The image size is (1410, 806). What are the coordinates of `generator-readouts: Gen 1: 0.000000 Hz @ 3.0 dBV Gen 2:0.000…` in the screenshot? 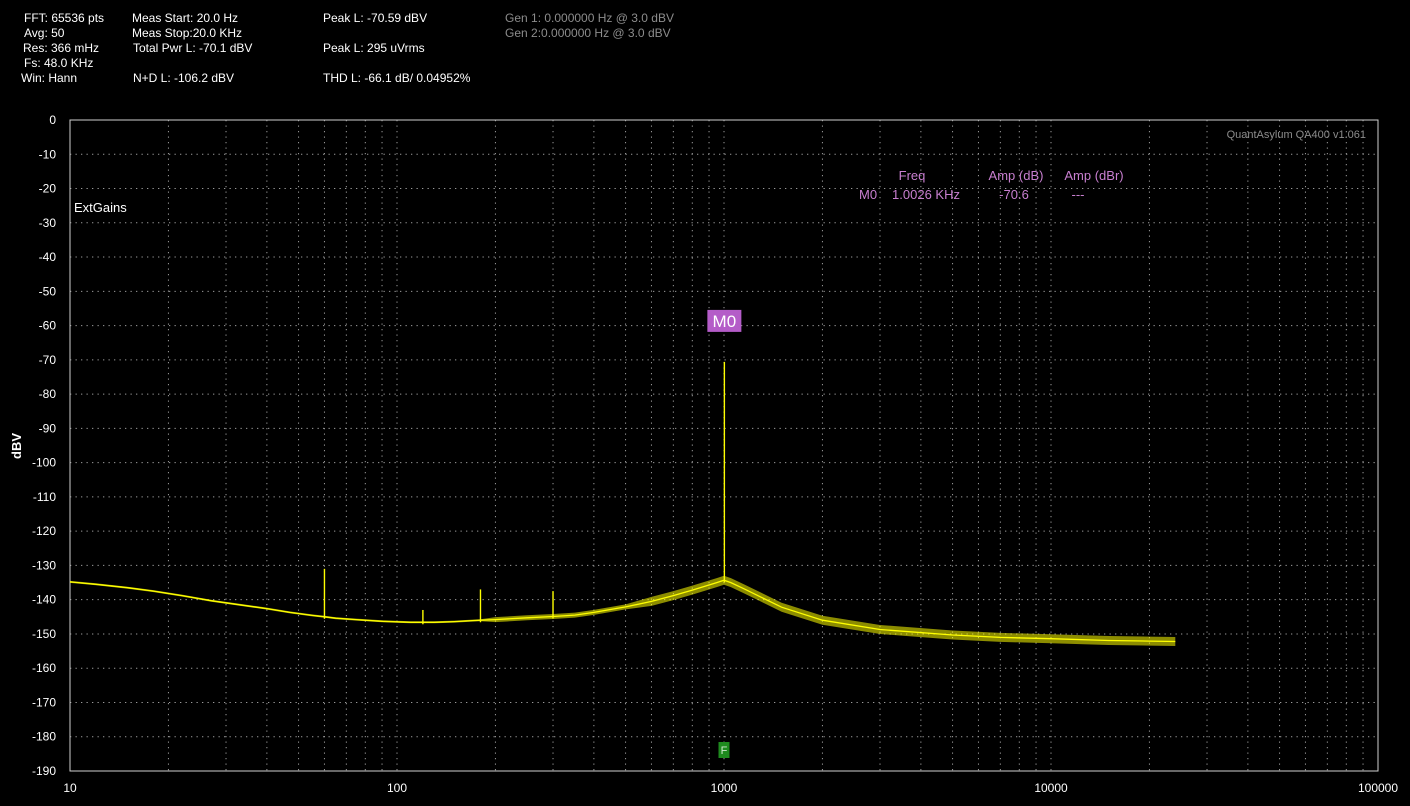 It's located at (589, 26).